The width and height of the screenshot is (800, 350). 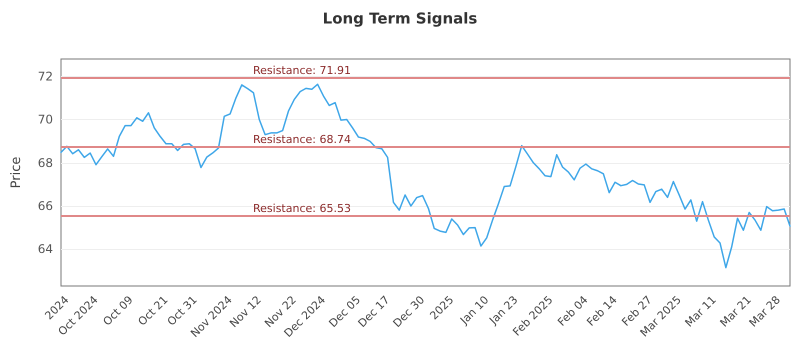 What do you see at coordinates (118, 310) in the screenshot?
I see `x-tick-label: Oct 09` at bounding box center [118, 310].